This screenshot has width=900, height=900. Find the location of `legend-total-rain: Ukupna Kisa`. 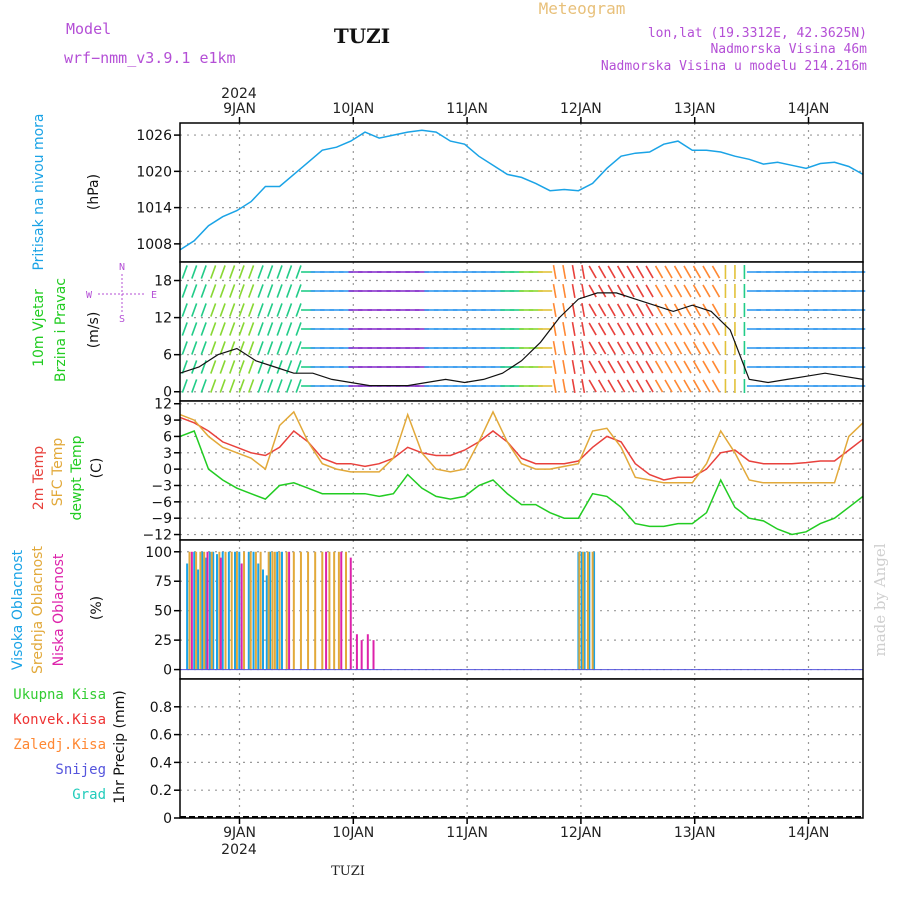

legend-total-rain: Ukupna Kisa is located at coordinates (59, 695).